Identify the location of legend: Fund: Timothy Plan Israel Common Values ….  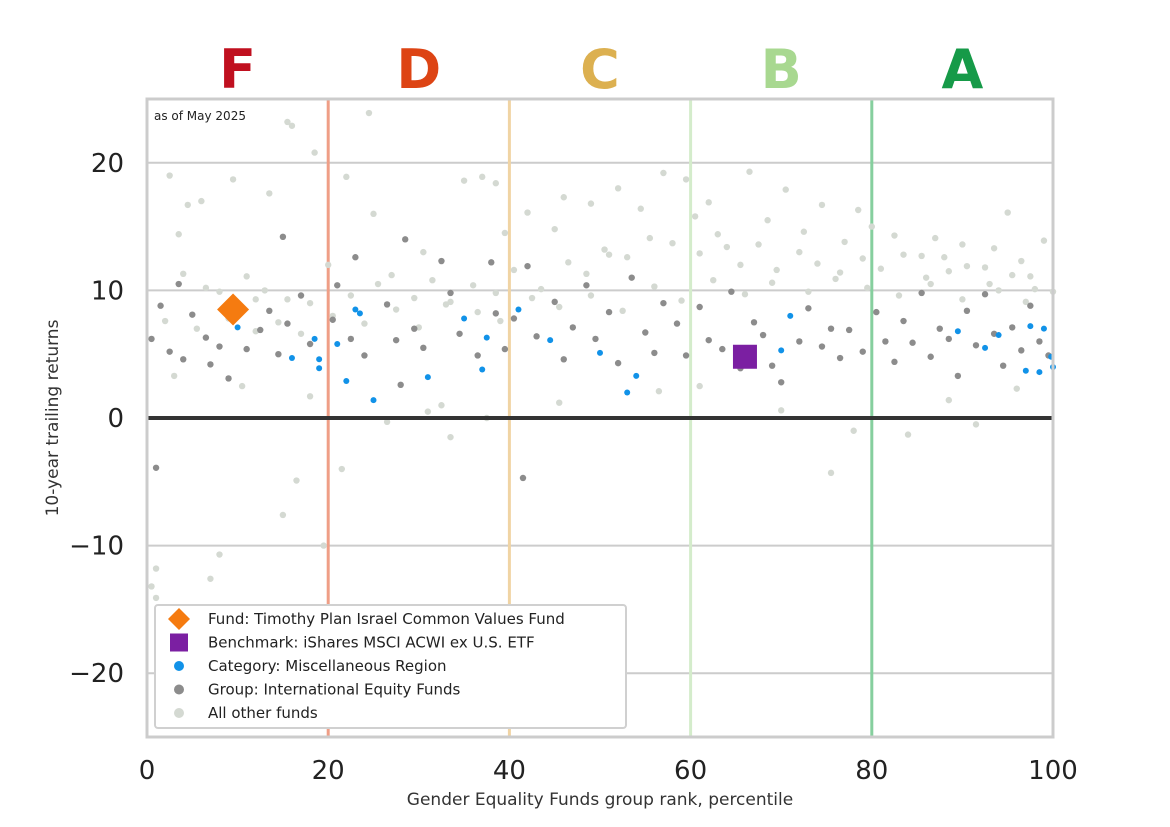
(390, 666).